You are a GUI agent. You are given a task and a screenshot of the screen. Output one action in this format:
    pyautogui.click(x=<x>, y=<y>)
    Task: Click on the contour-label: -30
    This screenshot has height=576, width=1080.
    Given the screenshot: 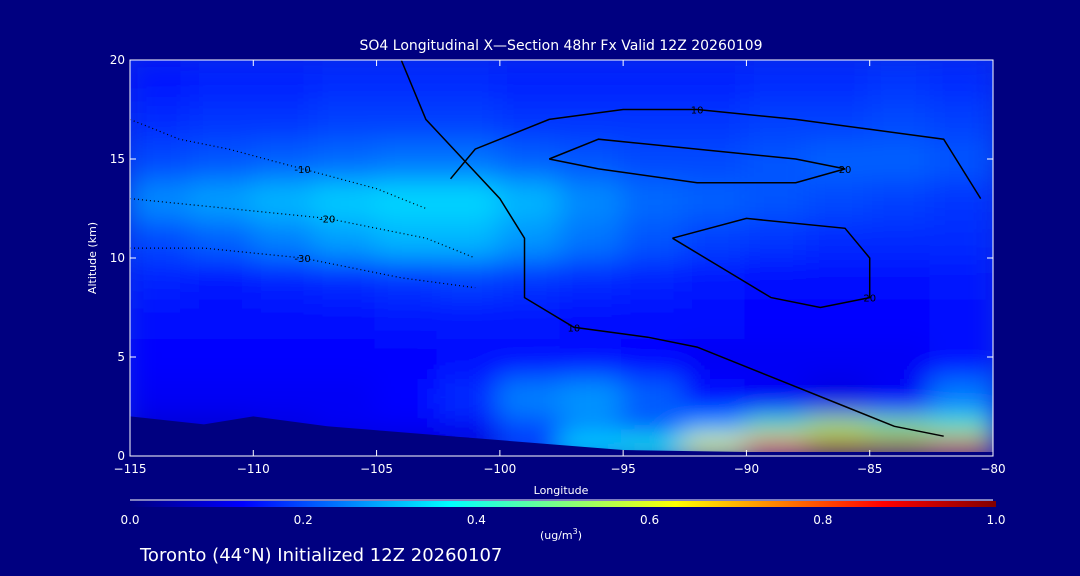 What is the action you would take?
    pyautogui.click(x=302, y=259)
    